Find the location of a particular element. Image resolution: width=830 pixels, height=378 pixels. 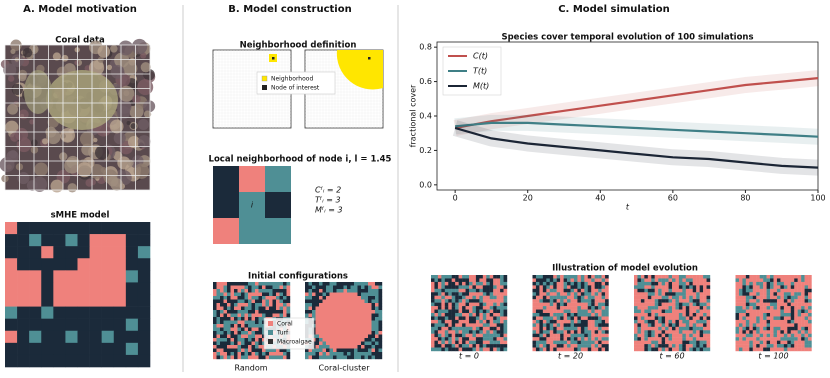

node is located at coordinates (273, 58).